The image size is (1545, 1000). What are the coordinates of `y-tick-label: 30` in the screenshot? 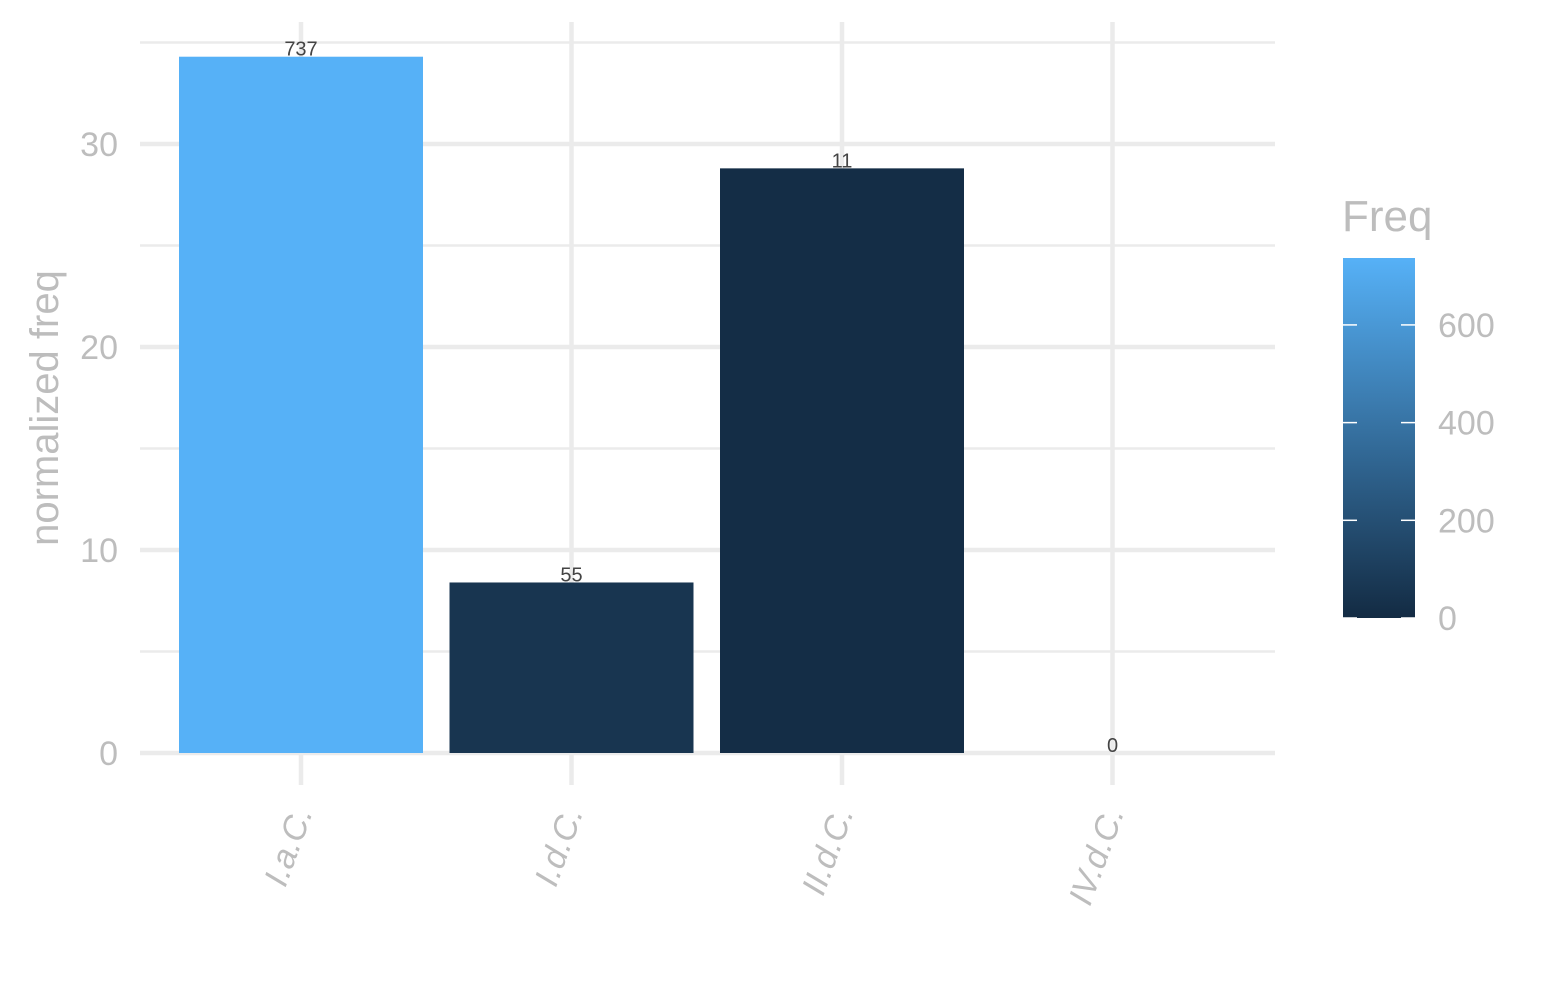 It's located at (99, 145).